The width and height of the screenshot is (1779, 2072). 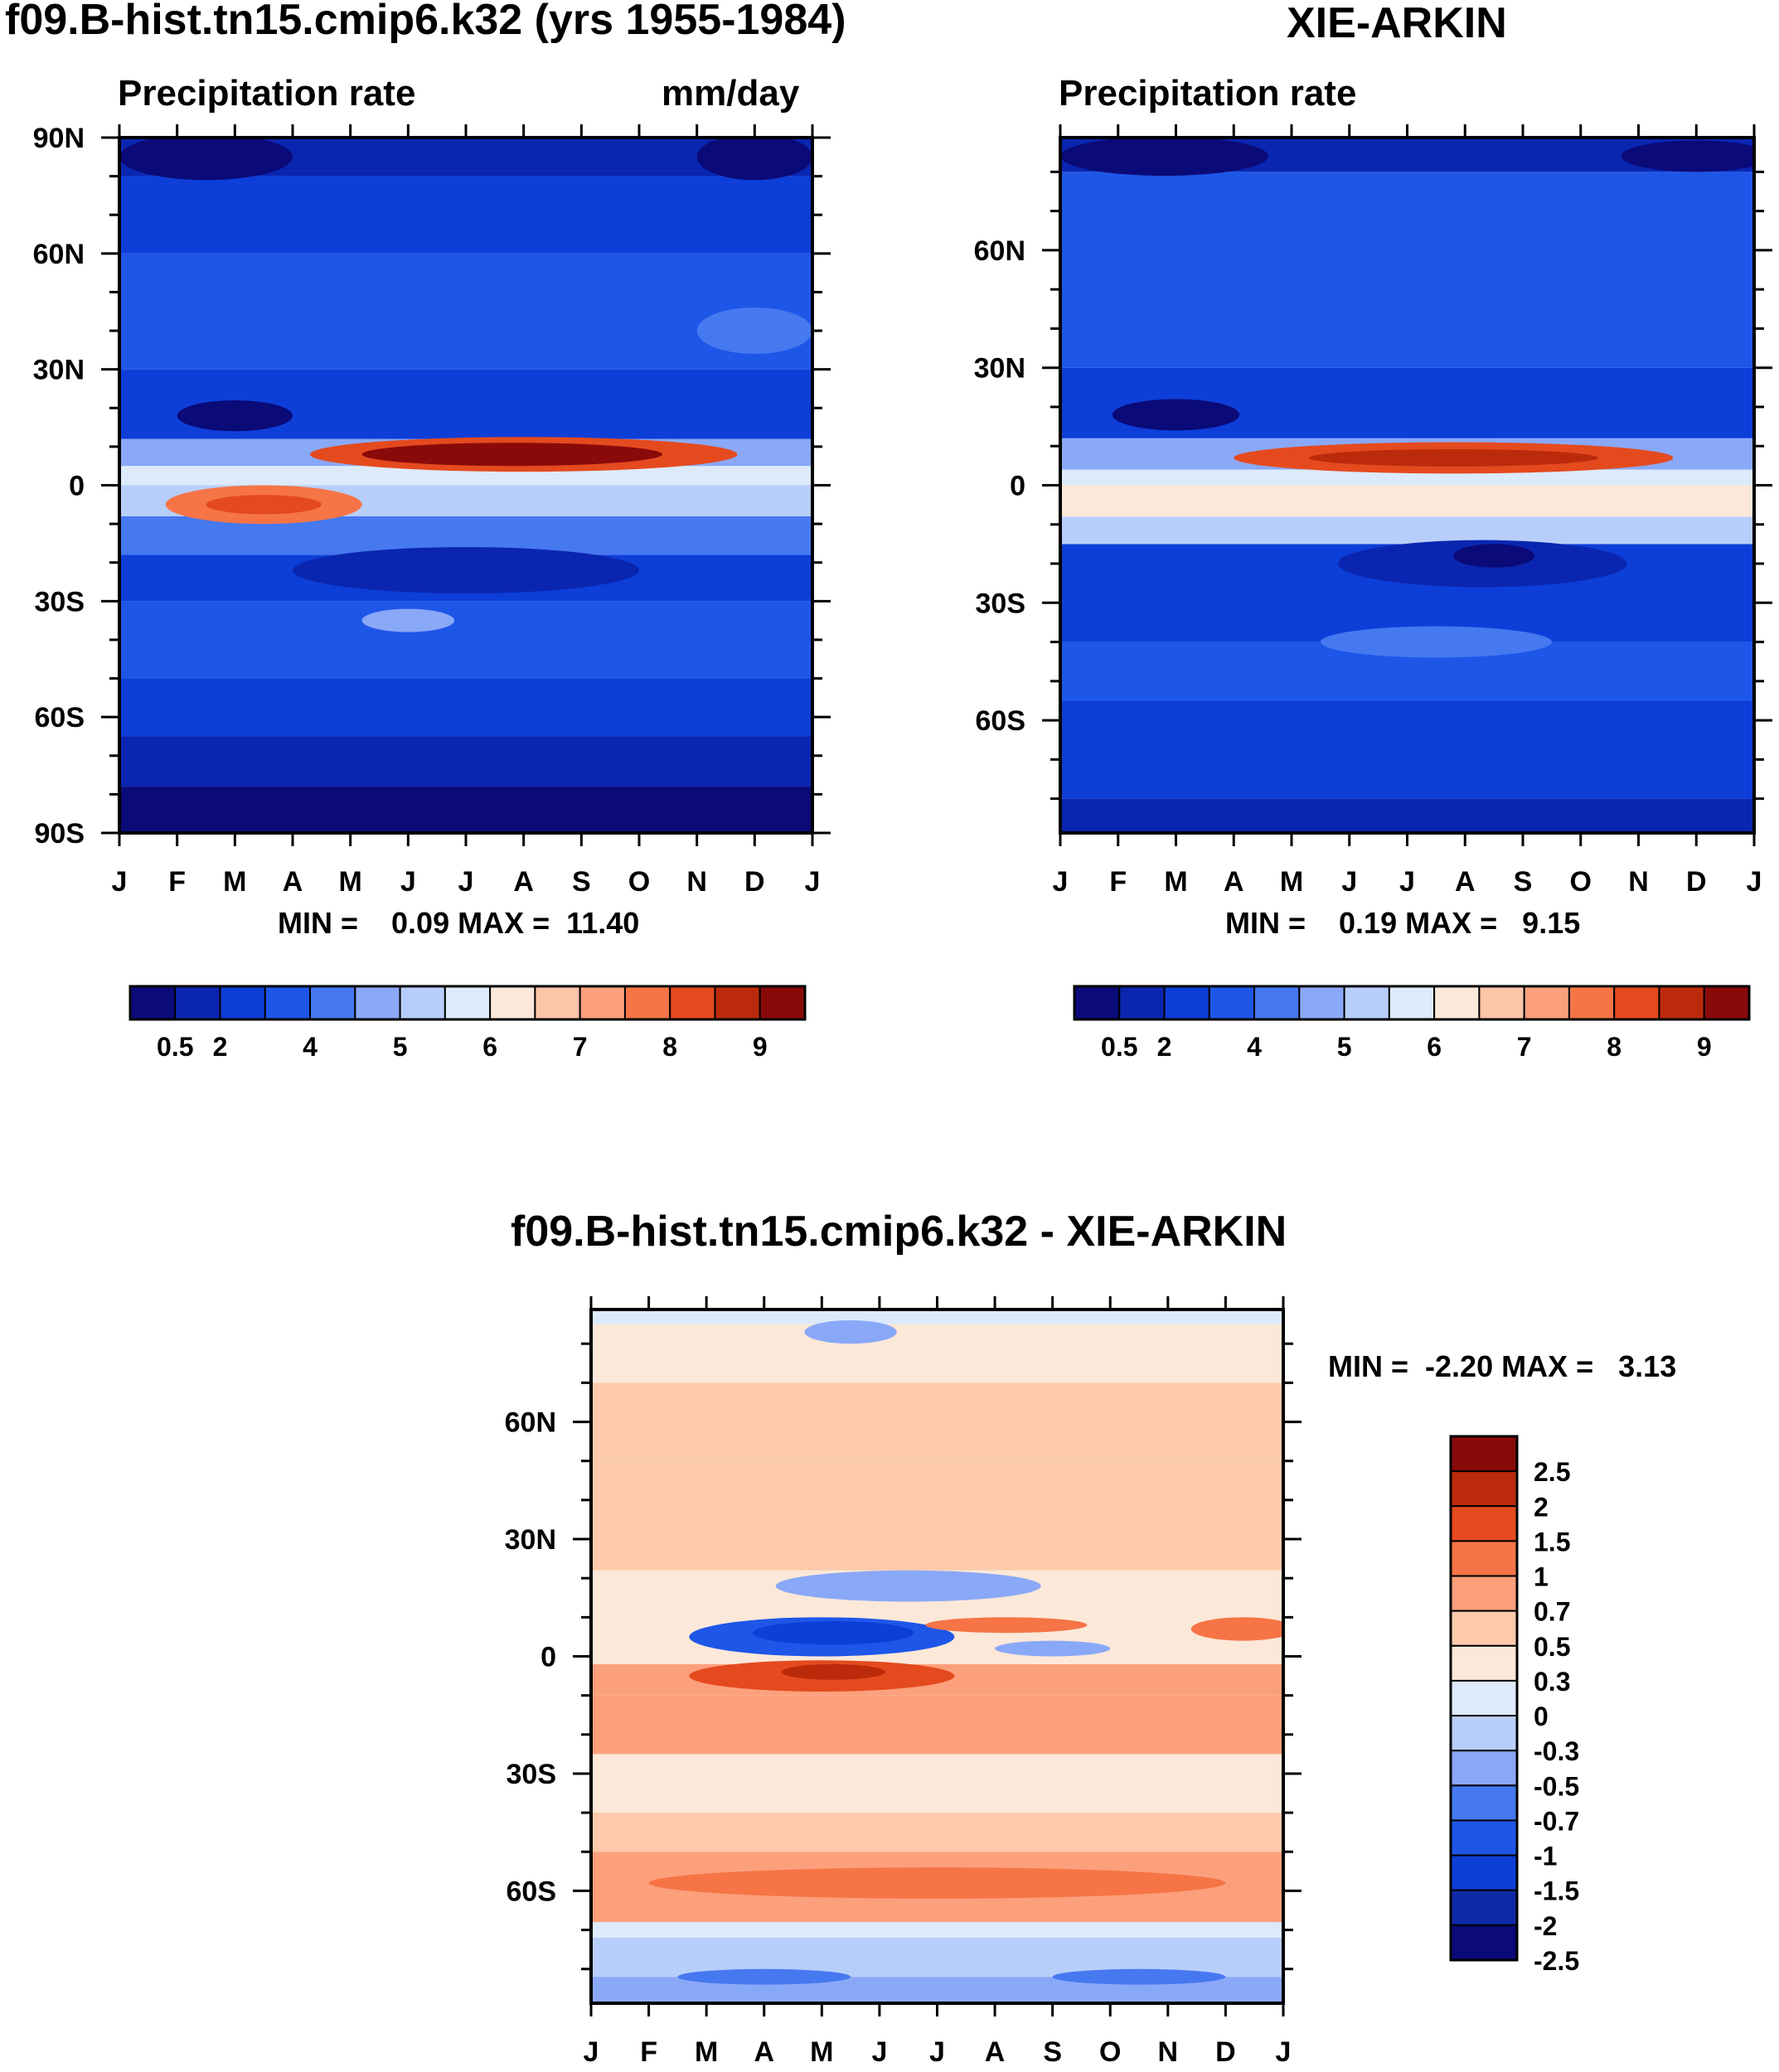 I want to click on panel1-field, so click(x=465, y=485).